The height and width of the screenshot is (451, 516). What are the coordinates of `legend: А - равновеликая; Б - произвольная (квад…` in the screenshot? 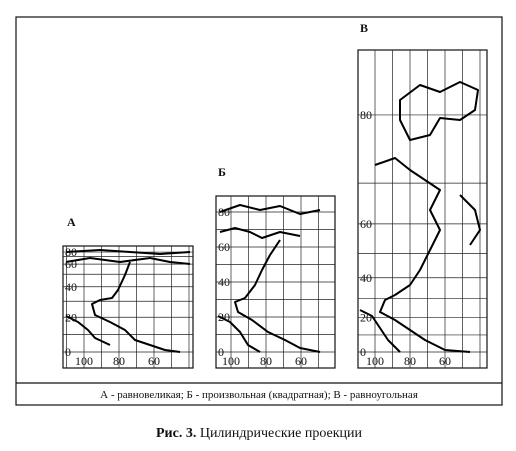 It's located at (259, 395).